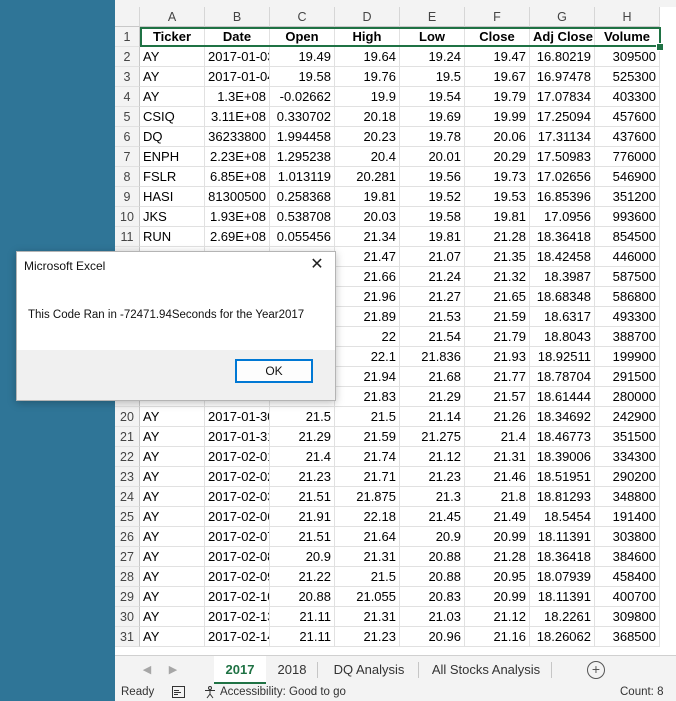  Describe the element at coordinates (627, 497) in the screenshot. I see `grid-cell: 348800` at that location.